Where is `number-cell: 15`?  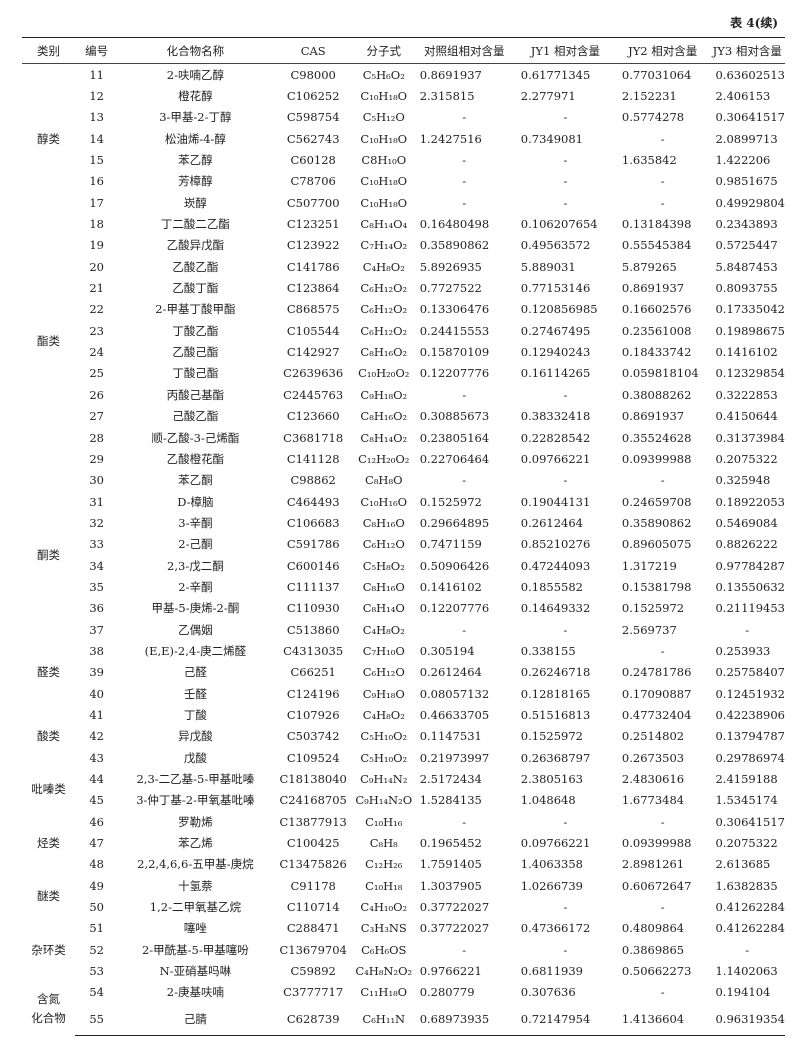 number-cell: 15 is located at coordinates (96, 160).